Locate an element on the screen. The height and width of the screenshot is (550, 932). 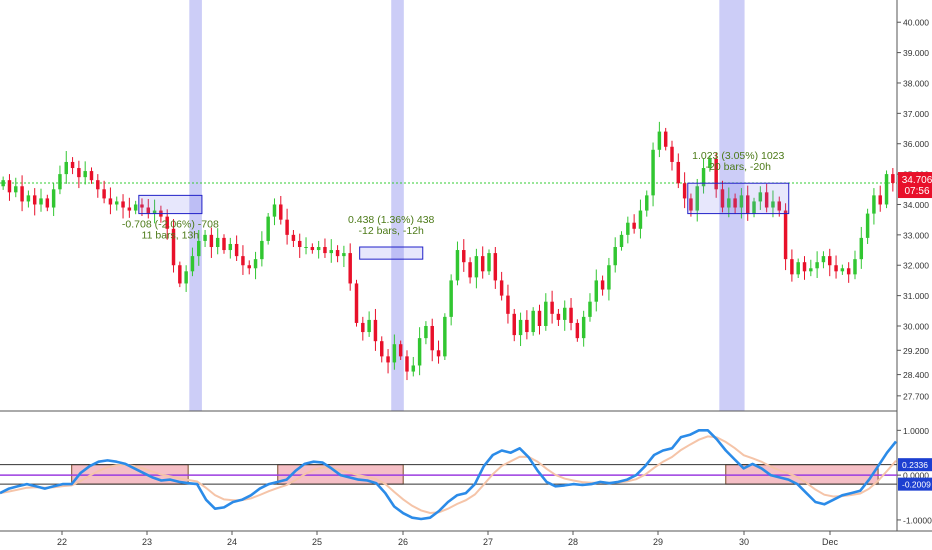
time-tick-label: 28 is located at coordinates (573, 542).